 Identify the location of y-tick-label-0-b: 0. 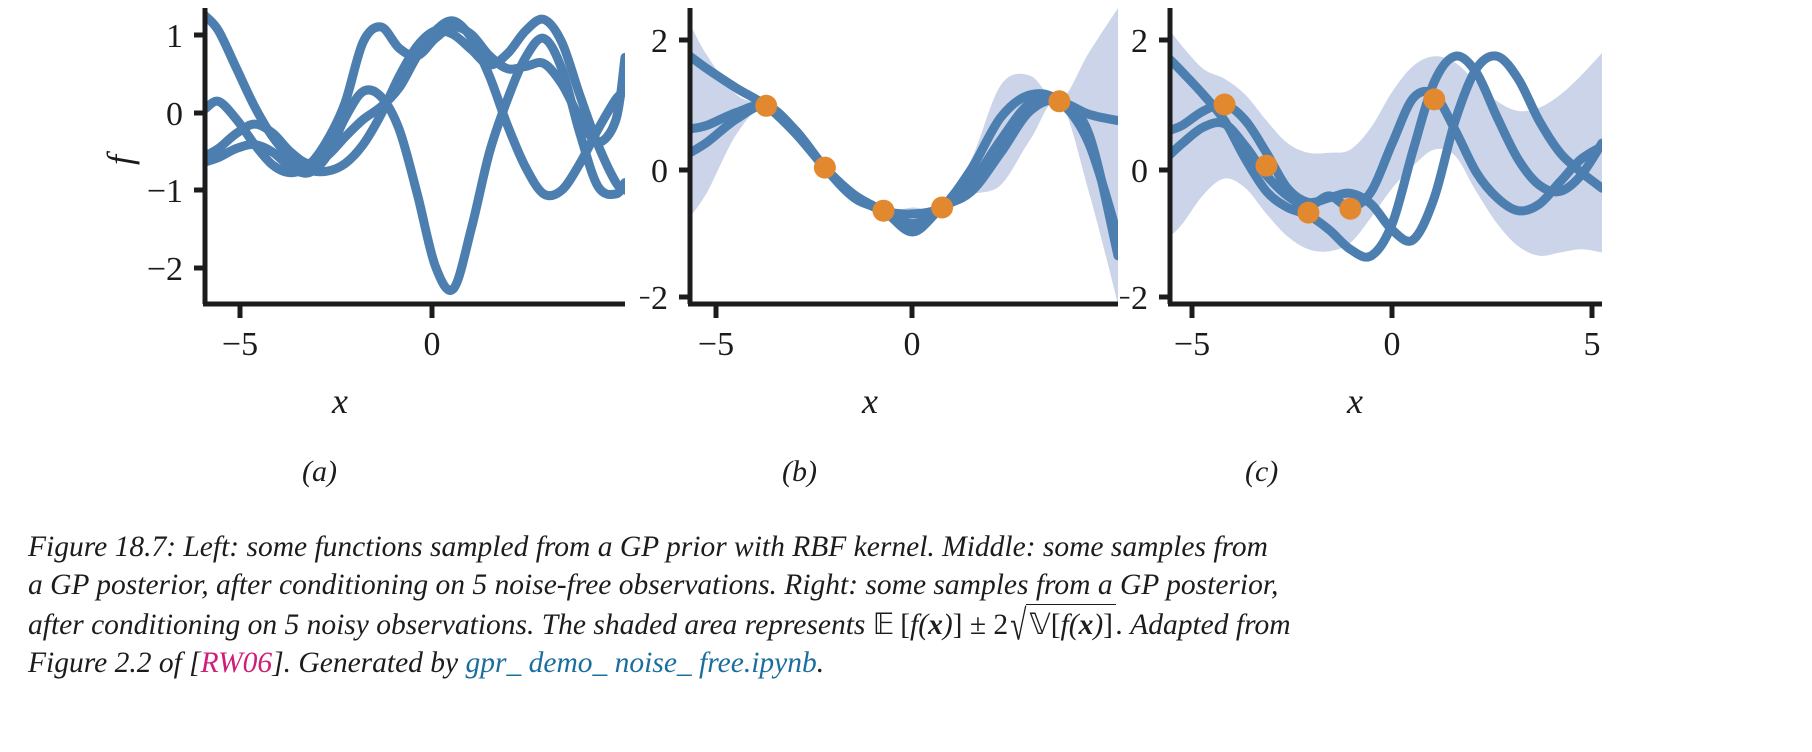
(659, 171).